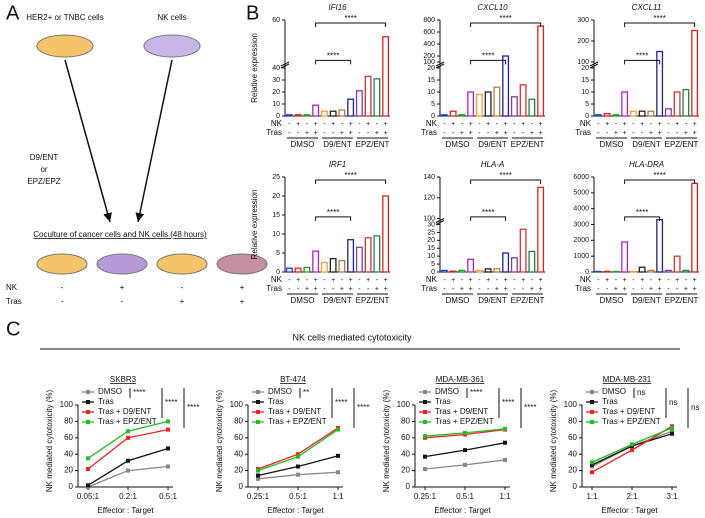 The height and width of the screenshot is (518, 705). I want to click on y-tick-label: 300, so click(583, 20).